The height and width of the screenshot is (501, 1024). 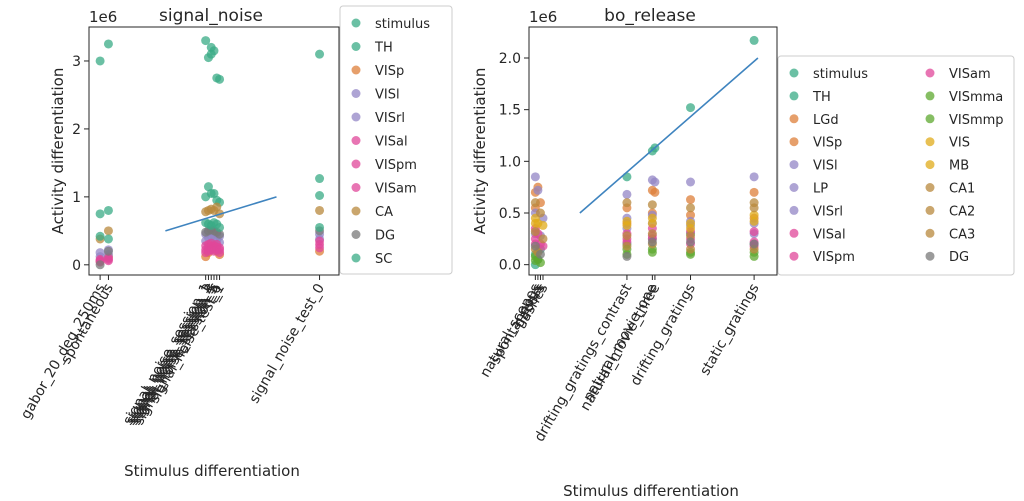 What do you see at coordinates (76, 130) in the screenshot?
I see `y-tick-label: 2` at bounding box center [76, 130].